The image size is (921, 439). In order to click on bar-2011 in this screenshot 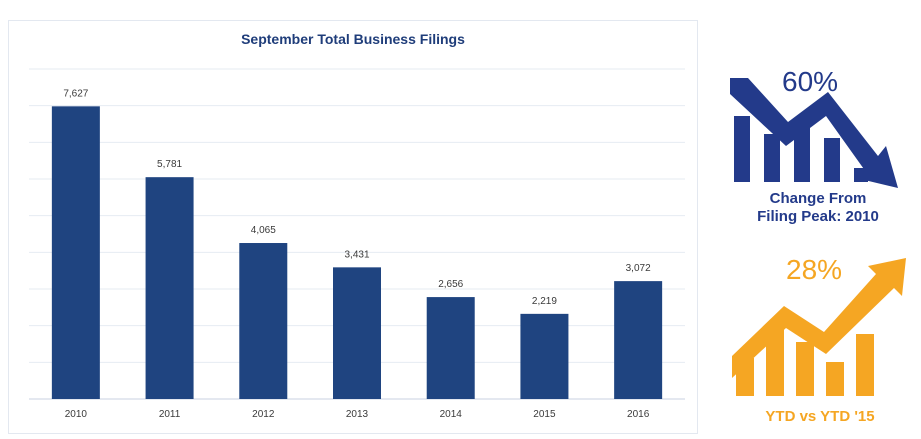, I will do `click(169, 288)`.